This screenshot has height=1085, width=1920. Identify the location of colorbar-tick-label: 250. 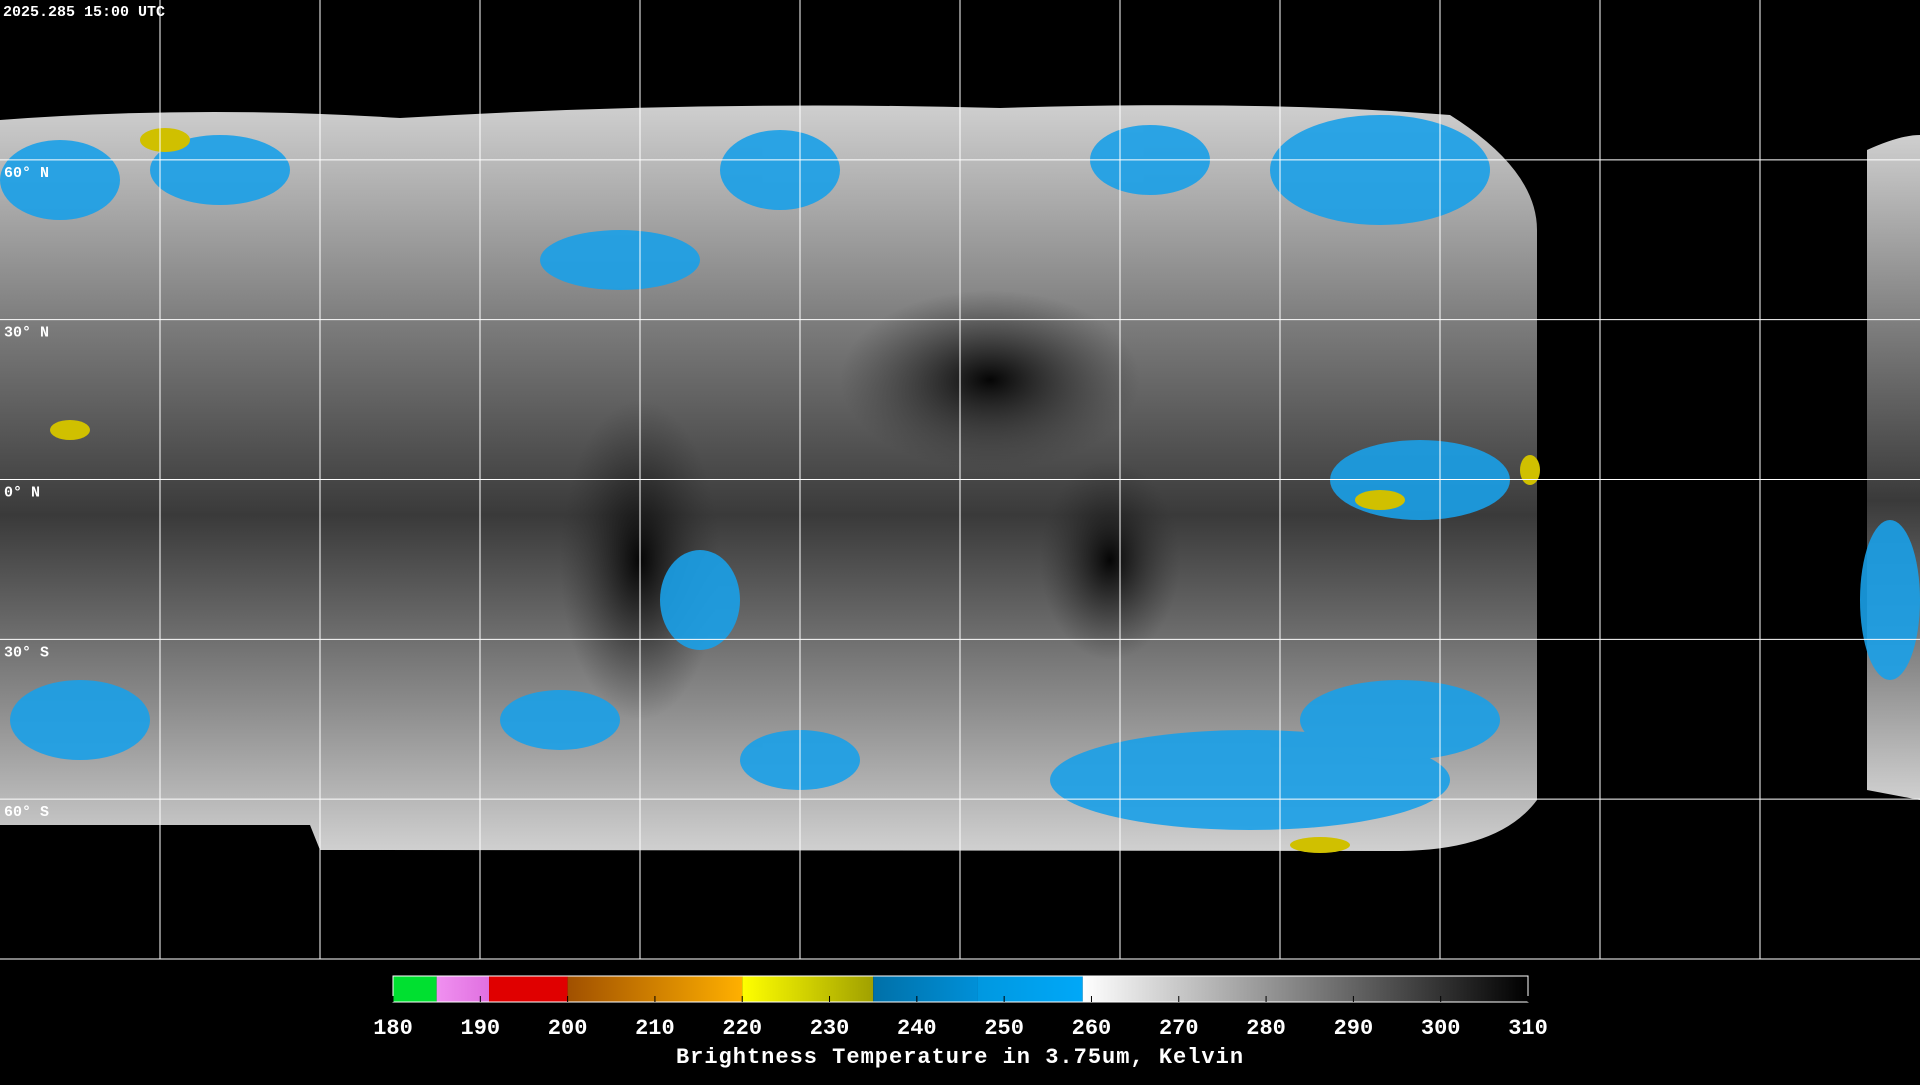
(1004, 1028).